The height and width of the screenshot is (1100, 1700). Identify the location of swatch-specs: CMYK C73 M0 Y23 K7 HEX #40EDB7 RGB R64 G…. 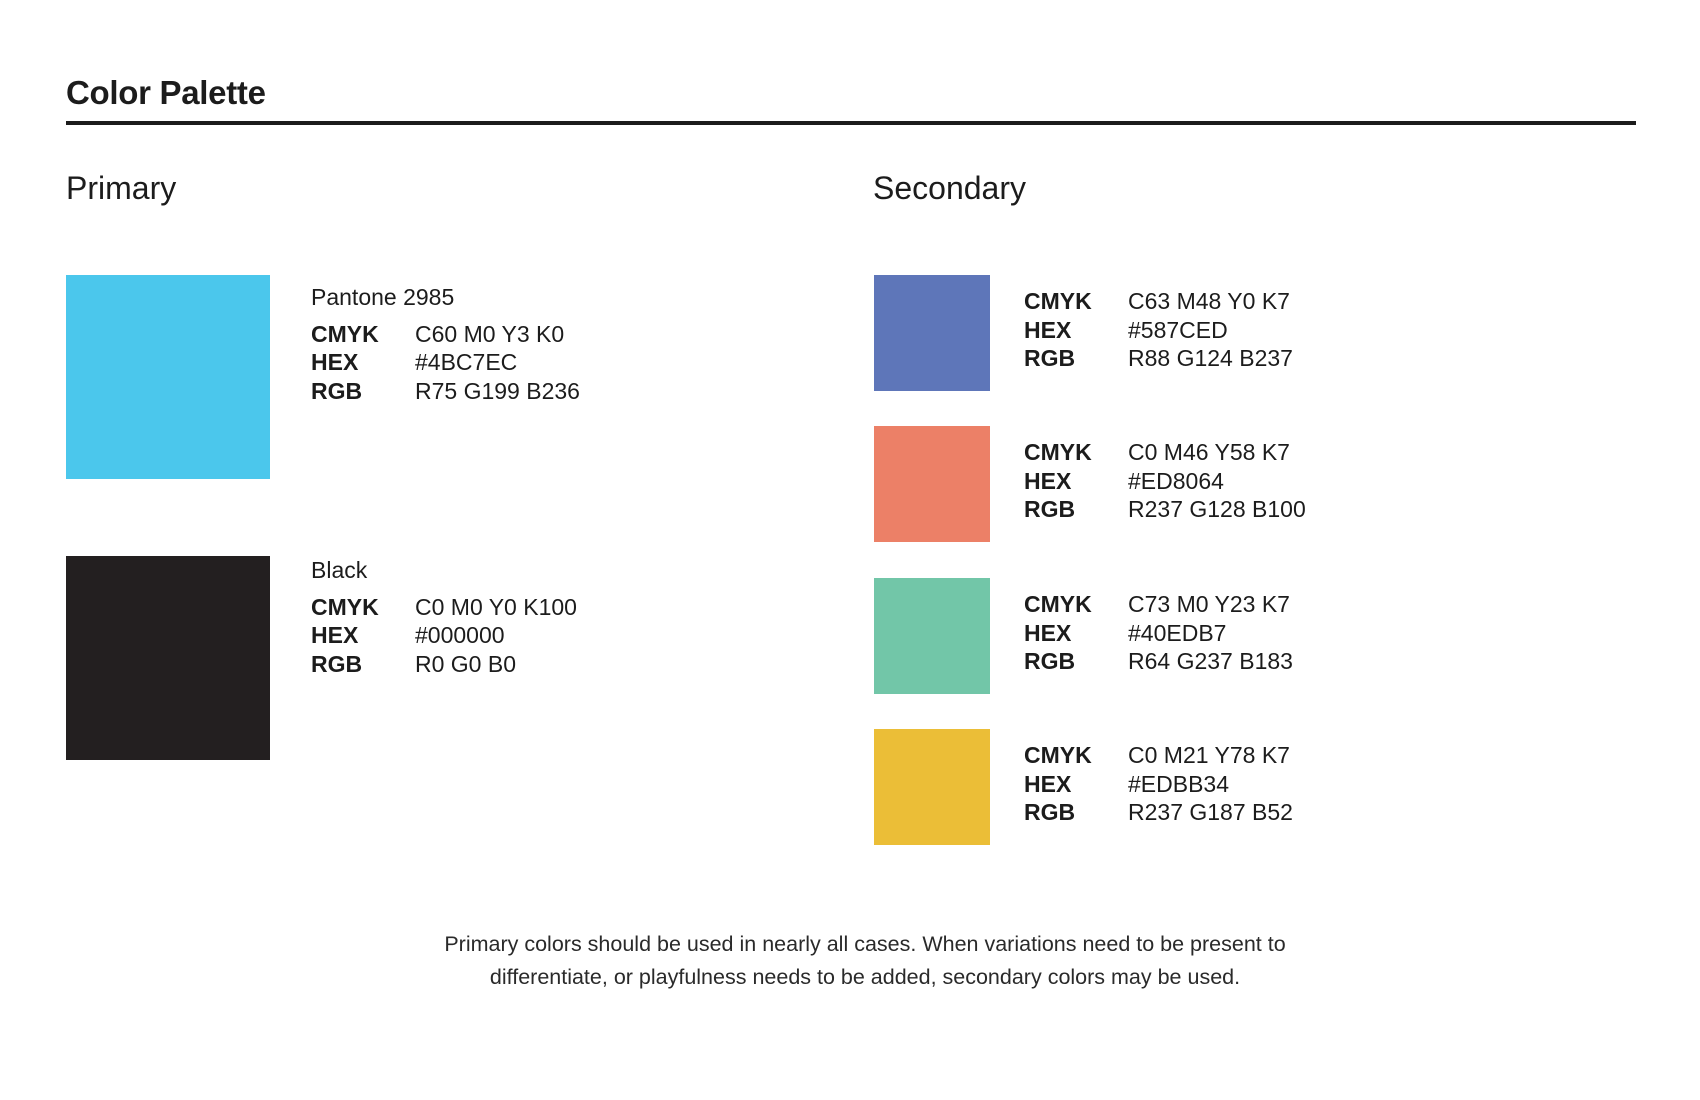
(1158, 633).